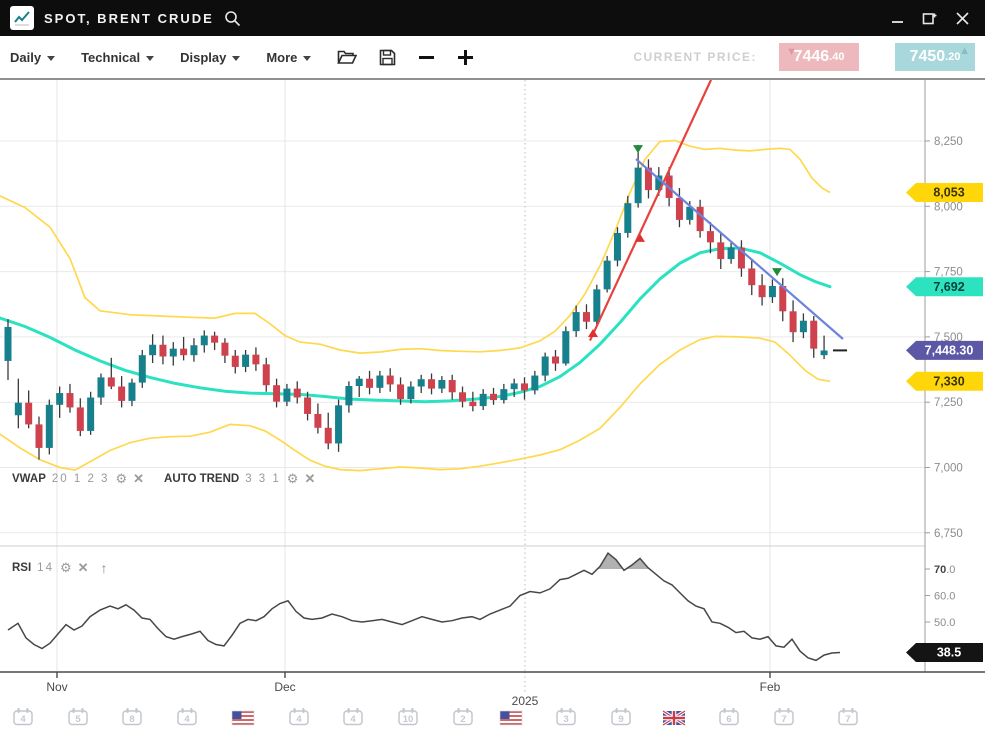  I want to click on rsi-indicator-params: 14, so click(45, 568).